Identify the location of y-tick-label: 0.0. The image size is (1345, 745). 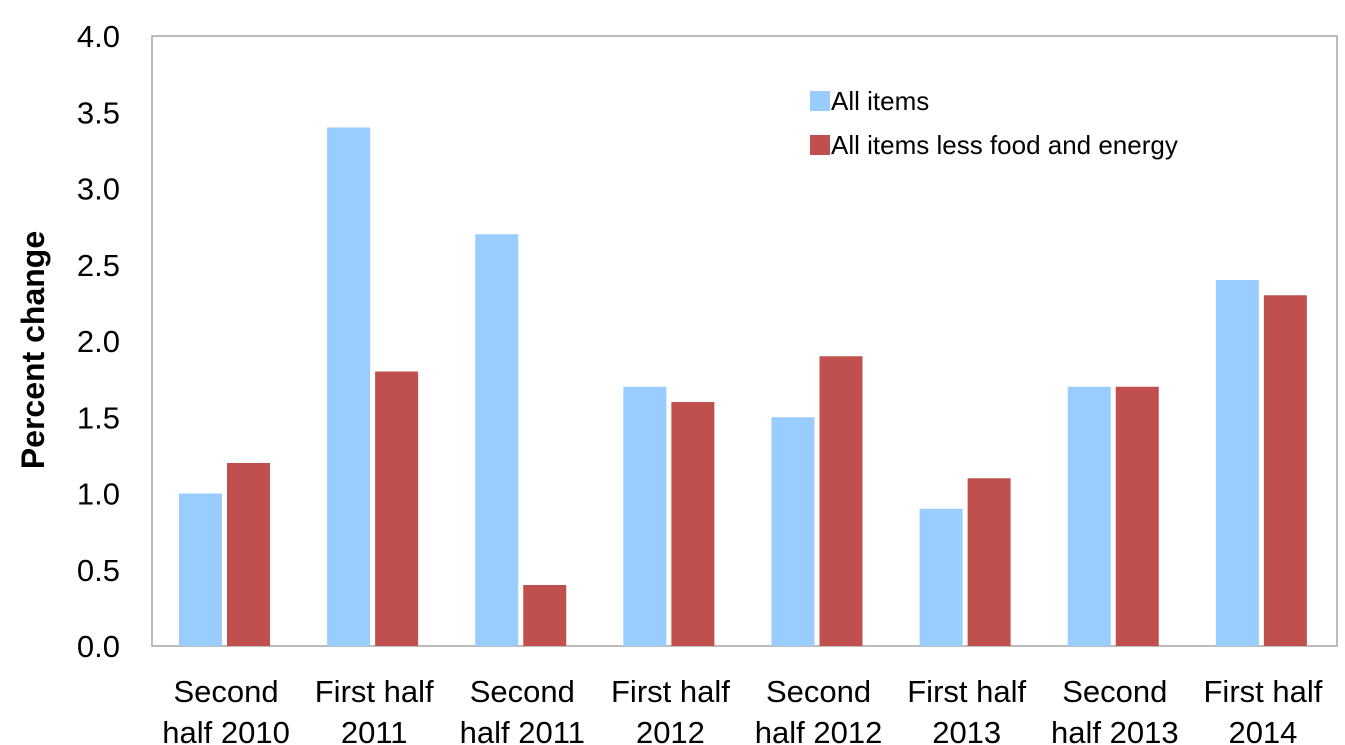
(98, 646).